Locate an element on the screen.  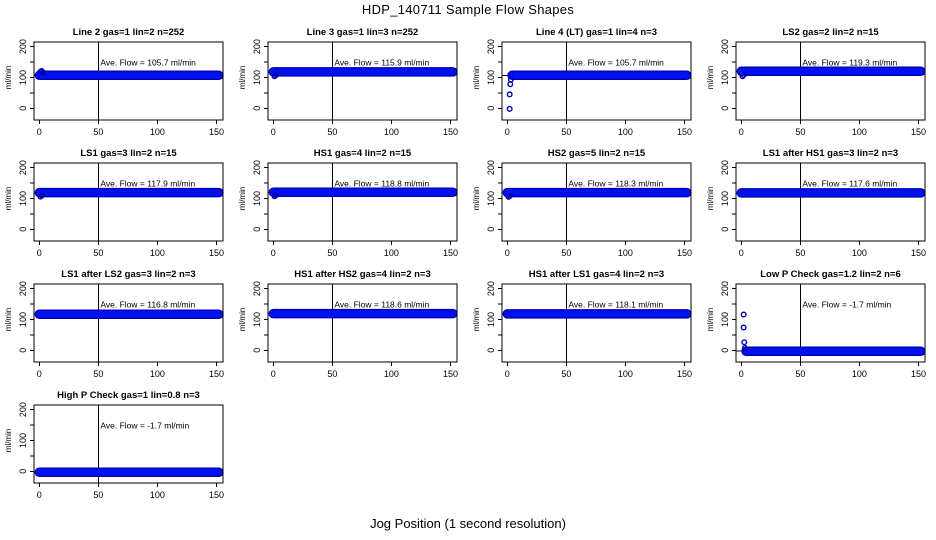
subplot-title: LS1 after HS1 gas=3 lin=2 n=3 is located at coordinates (830, 153).